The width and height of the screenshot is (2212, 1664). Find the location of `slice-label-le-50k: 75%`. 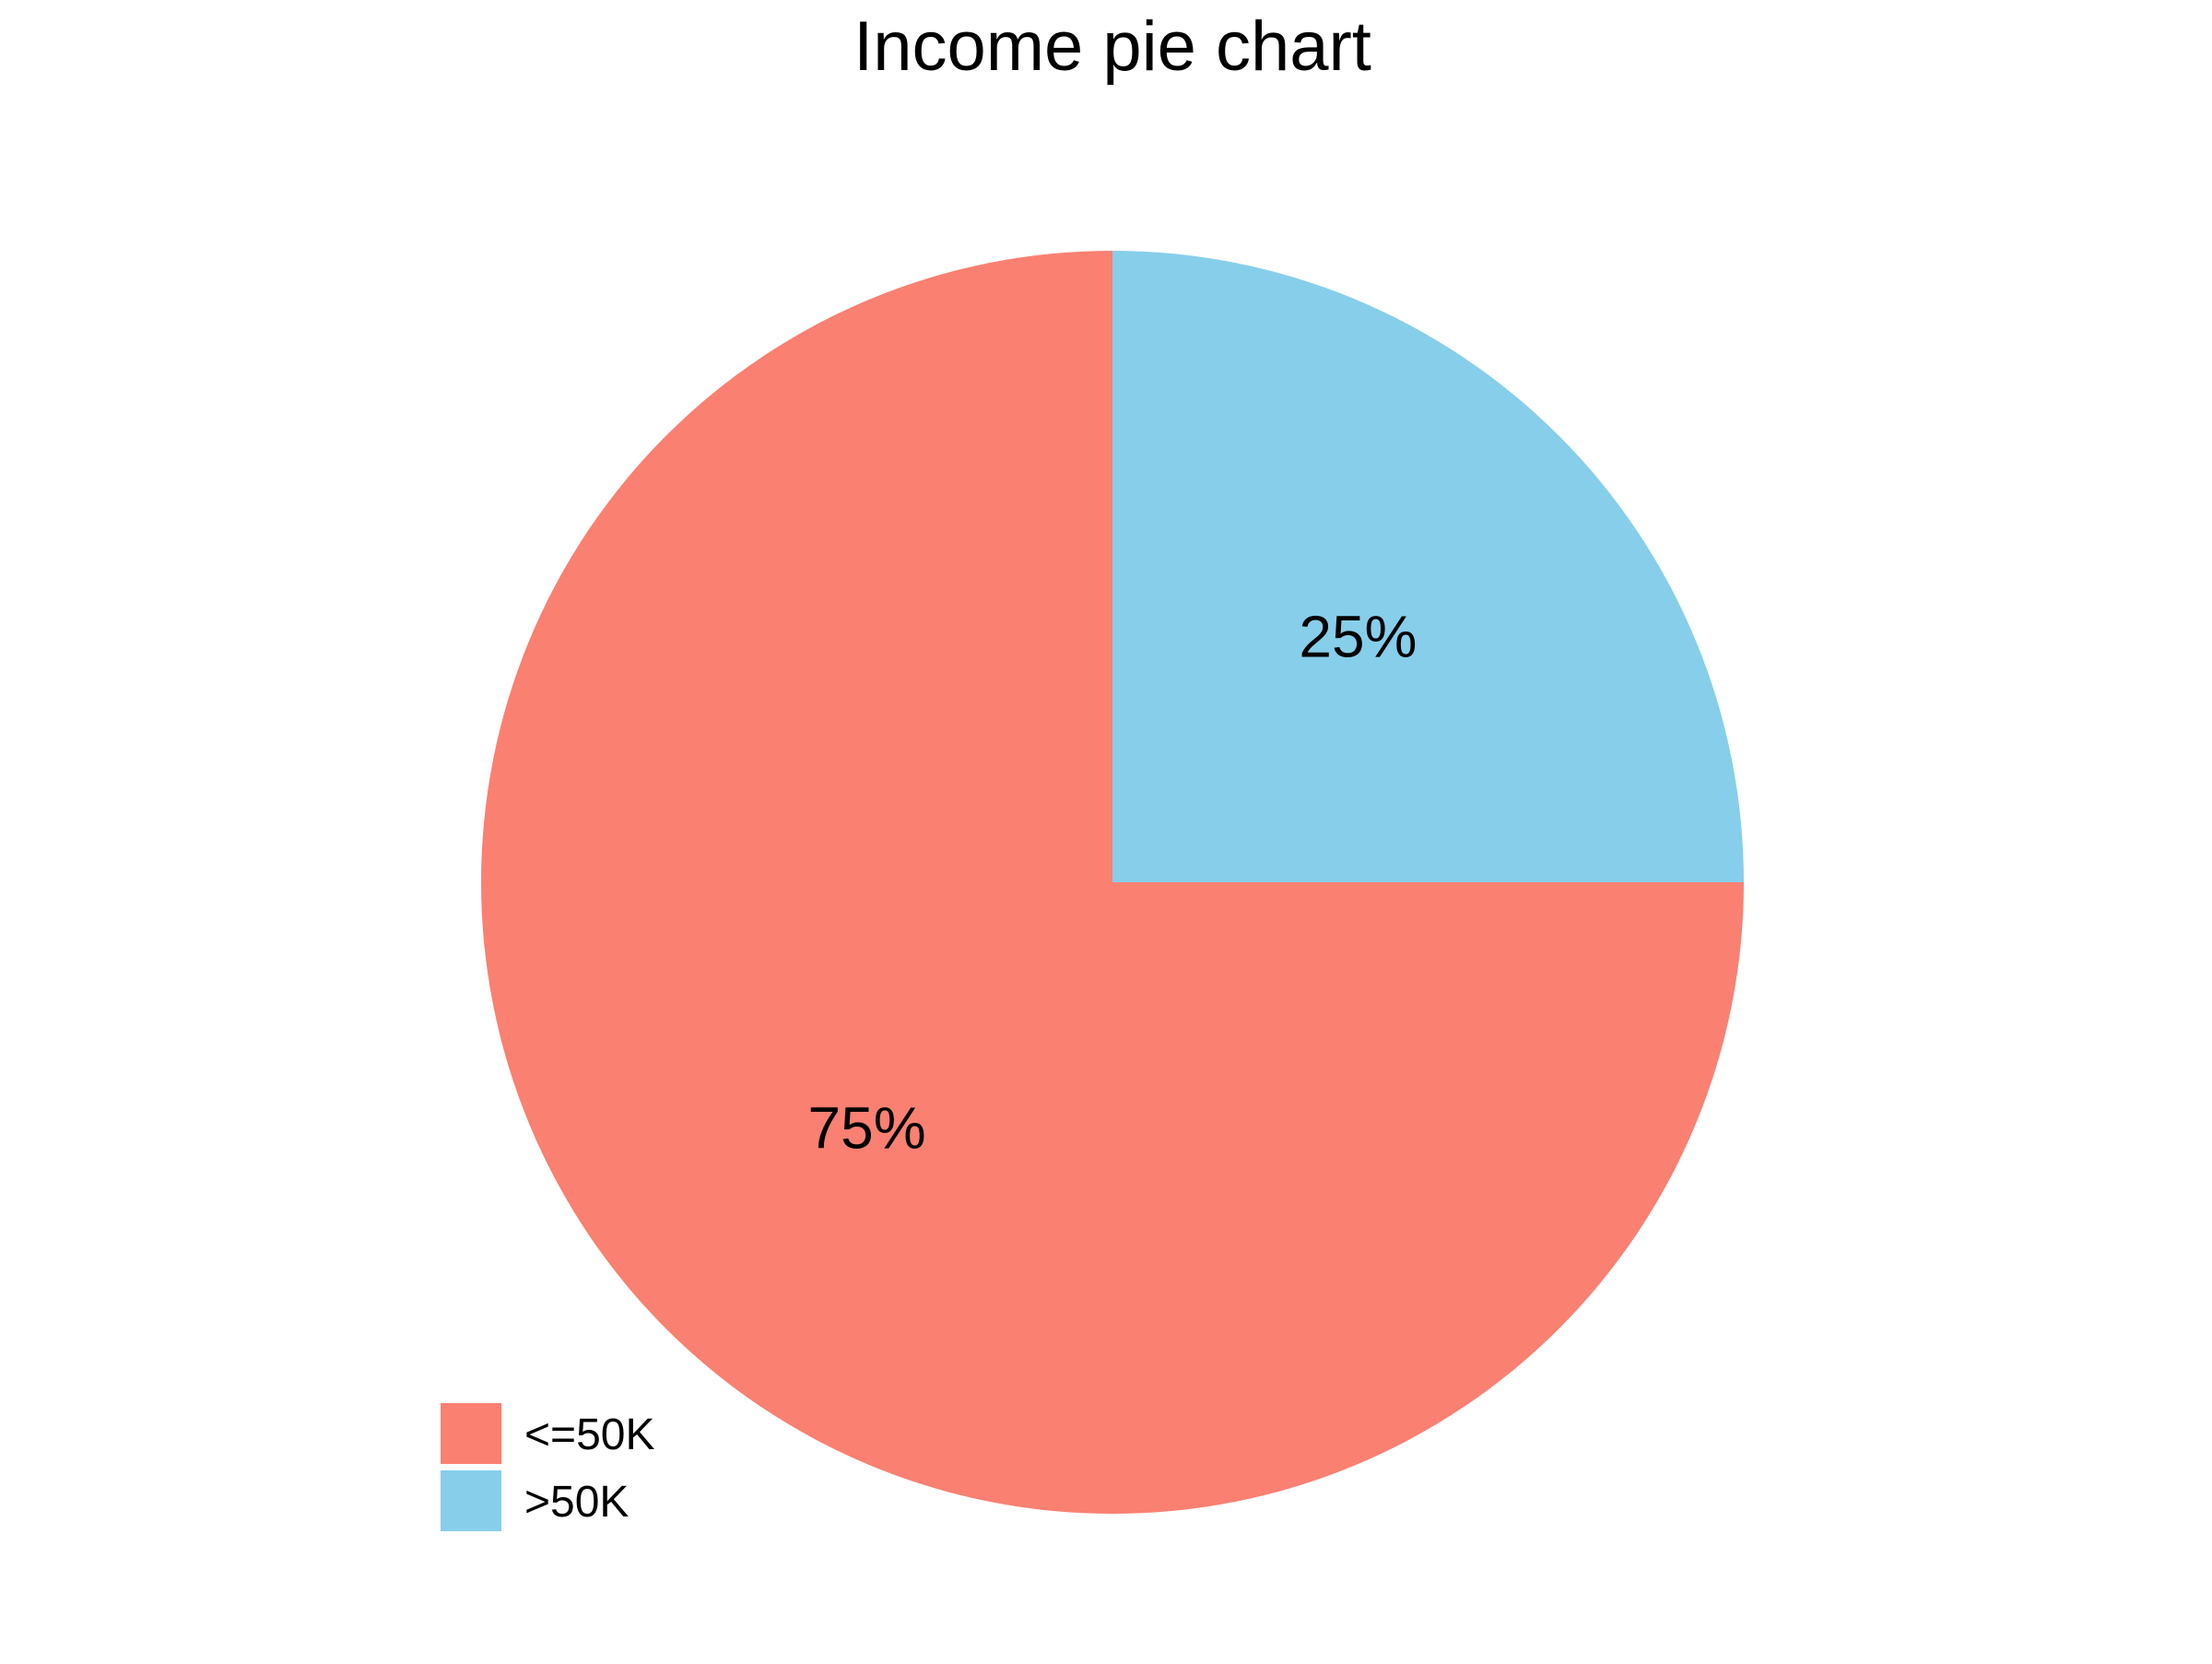

slice-label-le-50k: 75% is located at coordinates (867, 1127).